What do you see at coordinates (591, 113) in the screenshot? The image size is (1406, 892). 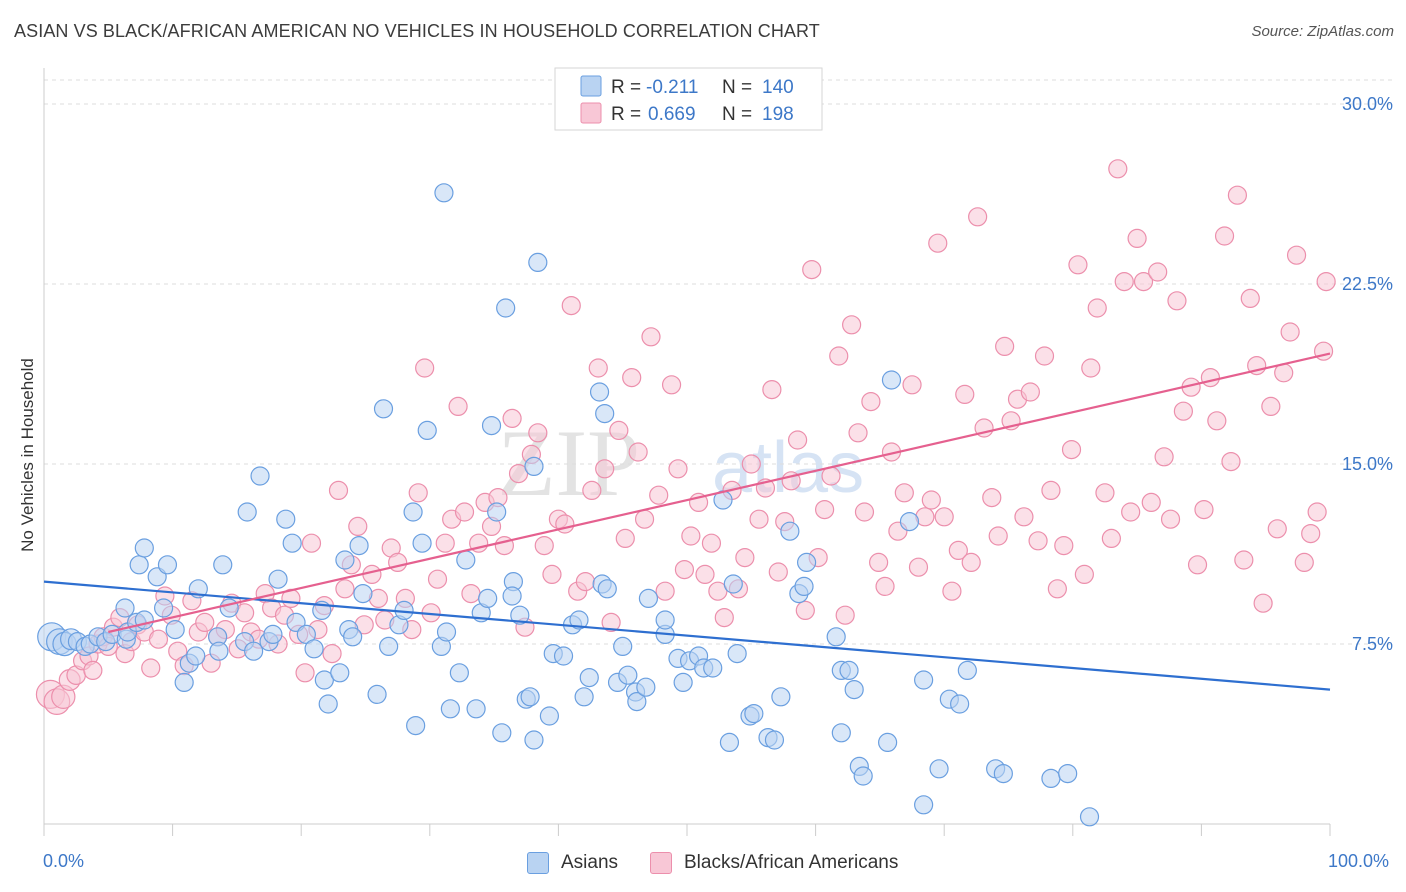 I see `legend-black-swatch` at bounding box center [591, 113].